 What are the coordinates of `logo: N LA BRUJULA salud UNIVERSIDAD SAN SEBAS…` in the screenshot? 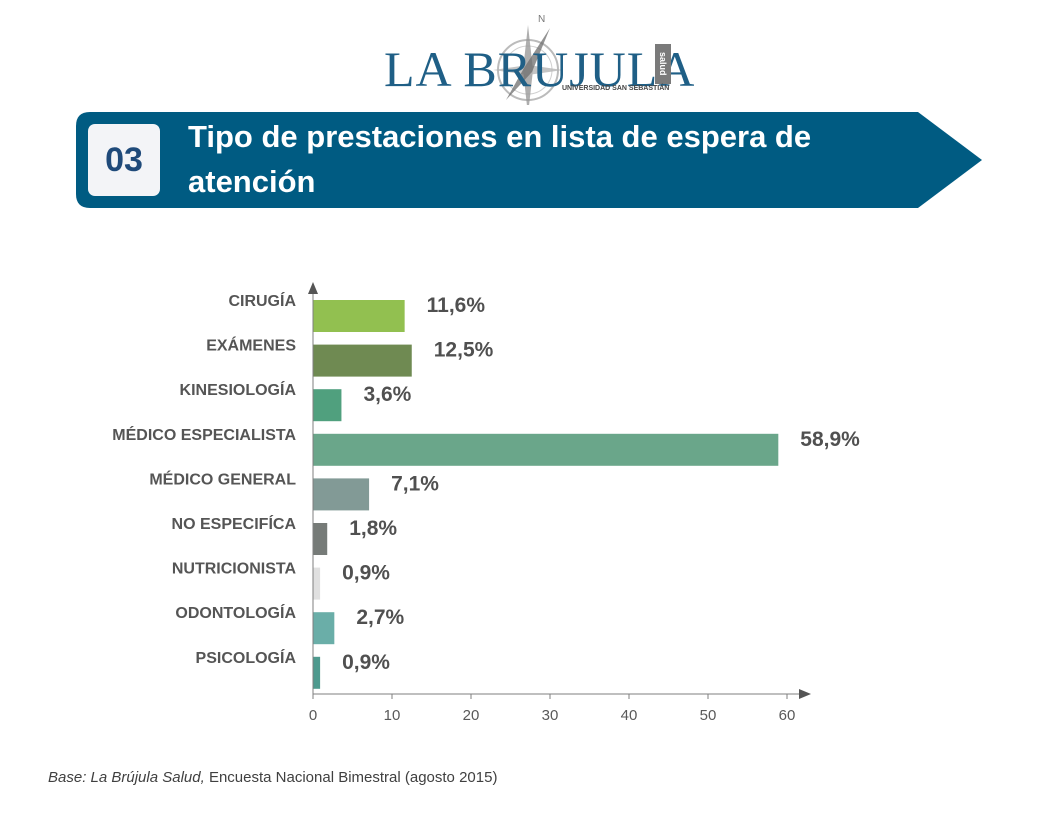 It's located at (532, 57).